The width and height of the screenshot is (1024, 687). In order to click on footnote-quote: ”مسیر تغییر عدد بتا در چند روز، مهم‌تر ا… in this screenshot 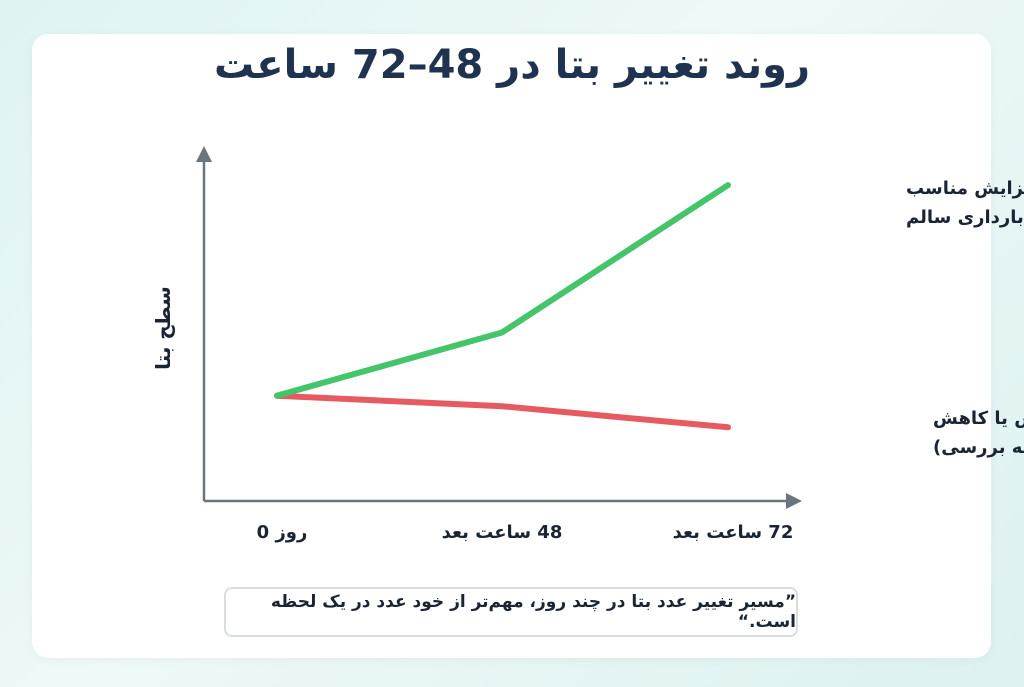, I will do `click(511, 612)`.